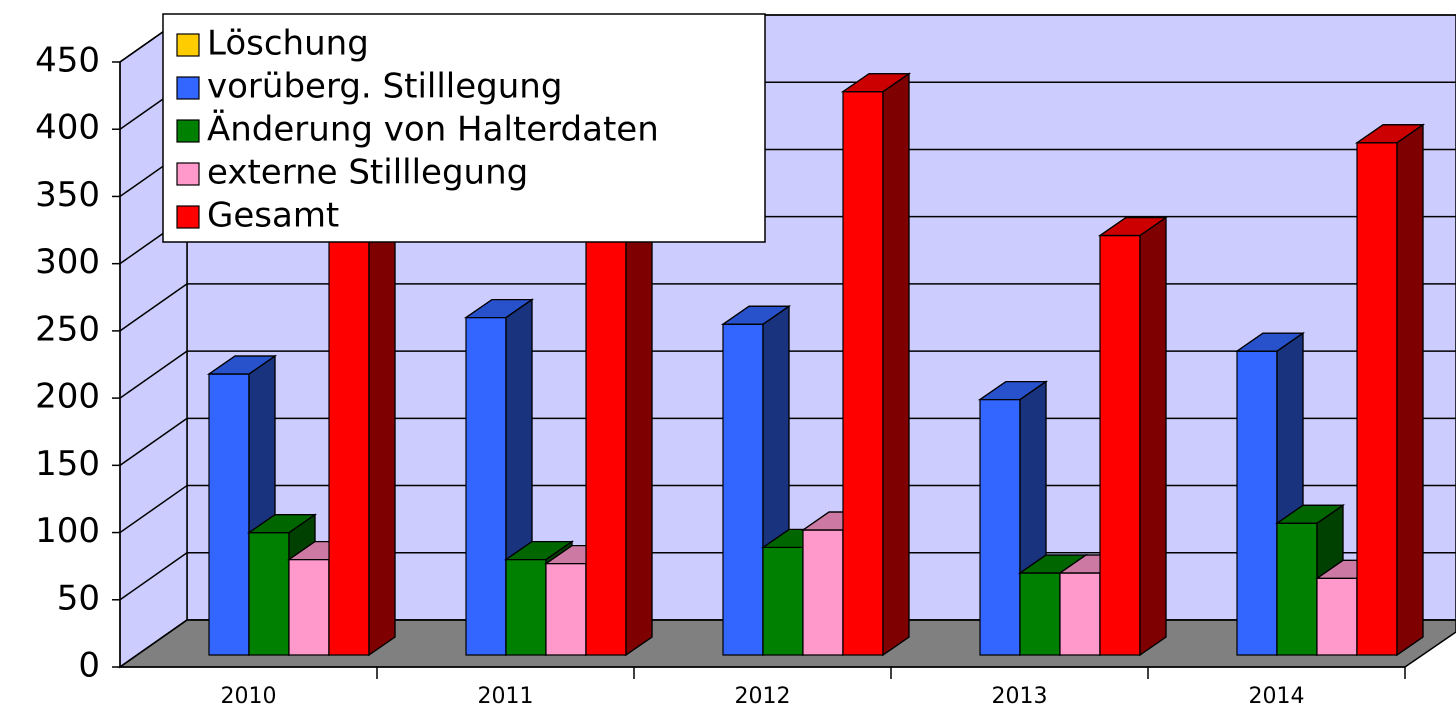 The height and width of the screenshot is (718, 1456). I want to click on legend-label: Gesamt, so click(273, 216).